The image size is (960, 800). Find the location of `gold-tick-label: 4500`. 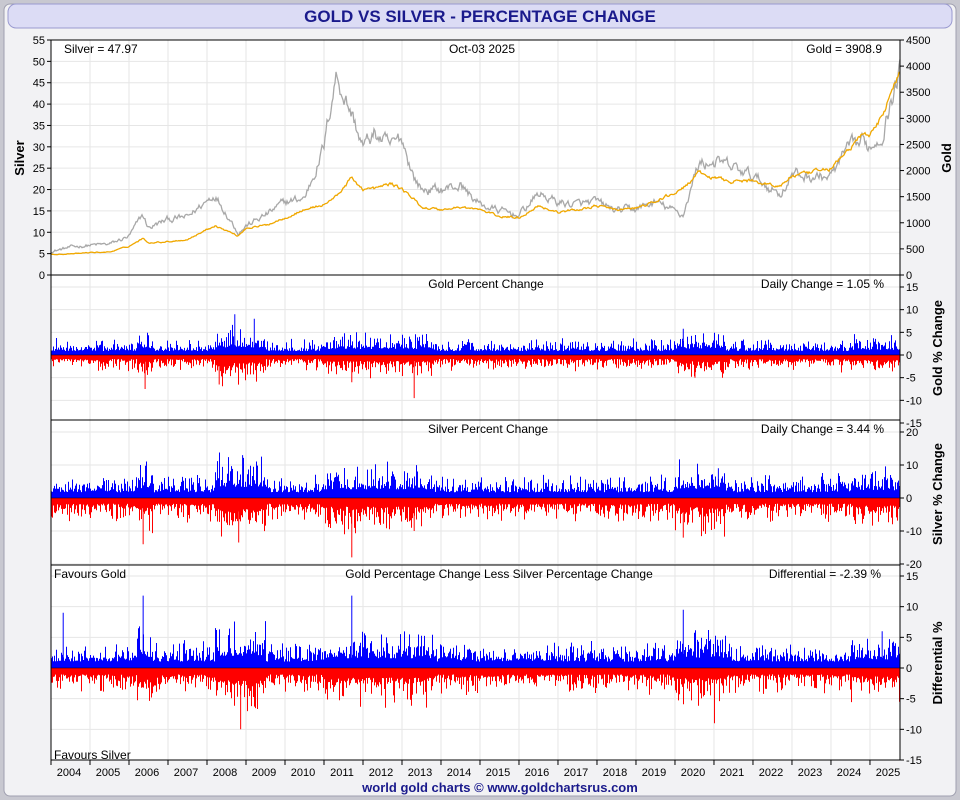

gold-tick-label: 4500 is located at coordinates (918, 41).